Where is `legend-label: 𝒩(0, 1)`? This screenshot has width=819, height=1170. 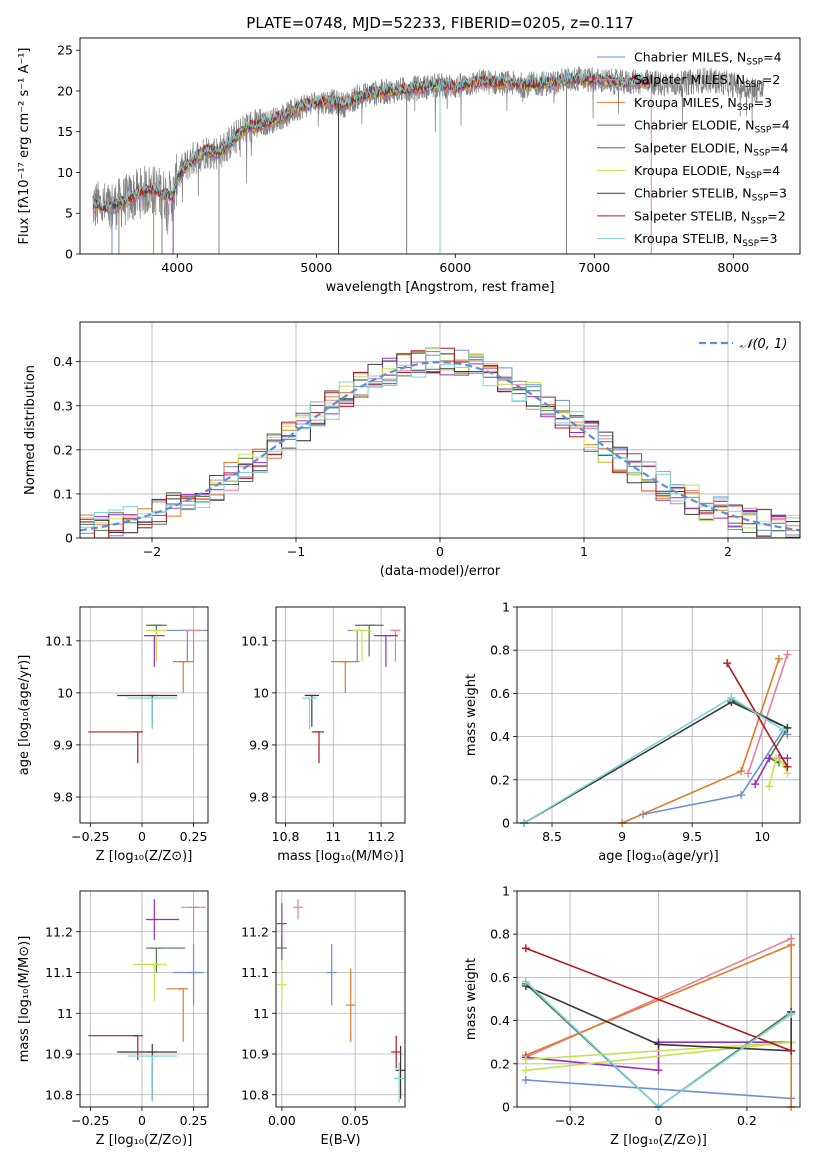 legend-label: 𝒩(0, 1) is located at coordinates (763, 344).